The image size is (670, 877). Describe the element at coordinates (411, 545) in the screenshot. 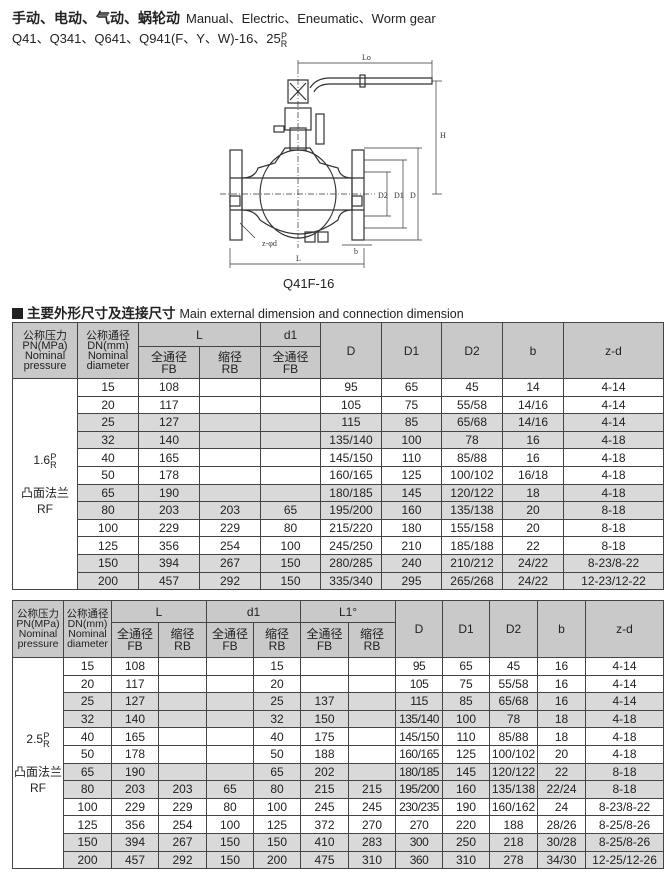

I see `table-cell: 210` at that location.